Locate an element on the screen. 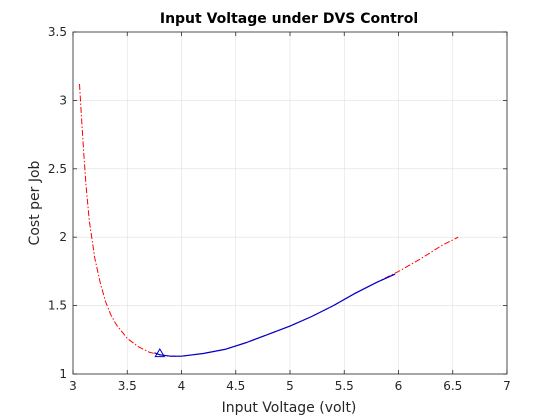  x-tick-label: 4.5 is located at coordinates (235, 386).